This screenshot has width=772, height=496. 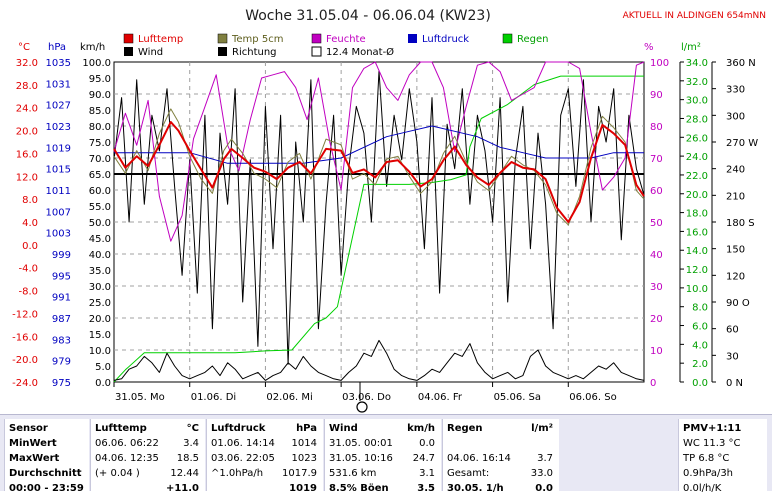 I want to click on y-tick-lm2: 26.0, so click(x=697, y=138).